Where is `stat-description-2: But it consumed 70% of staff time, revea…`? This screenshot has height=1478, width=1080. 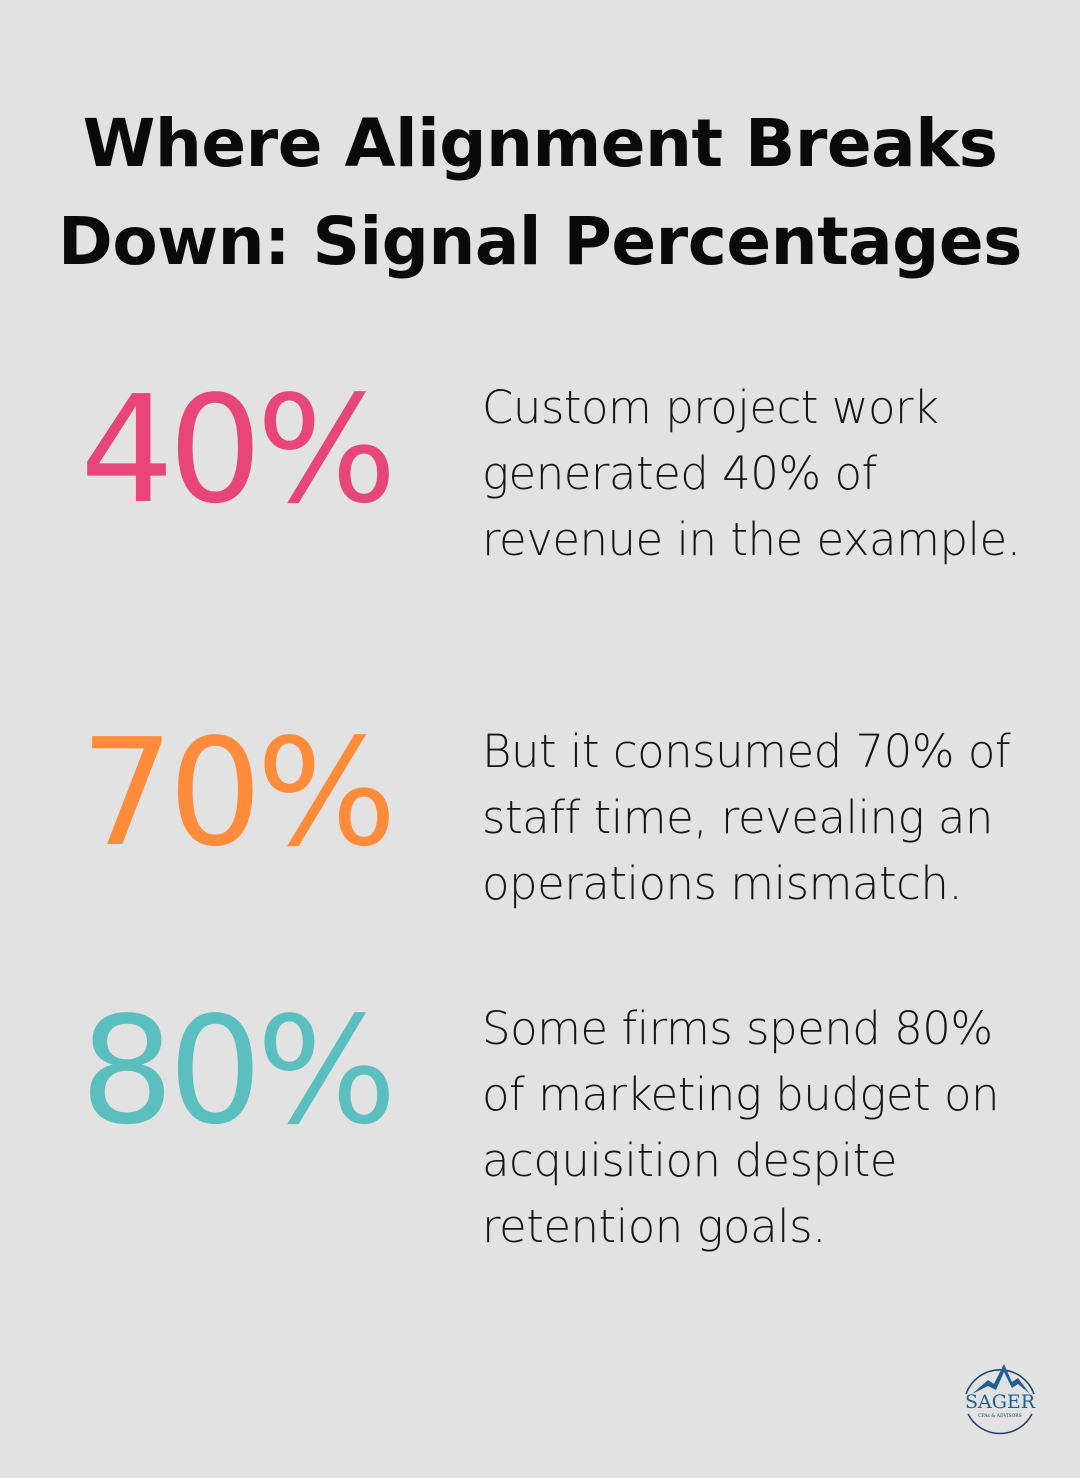 stat-description-2: But it consumed 70% of staff time, revea… is located at coordinates (746, 817).